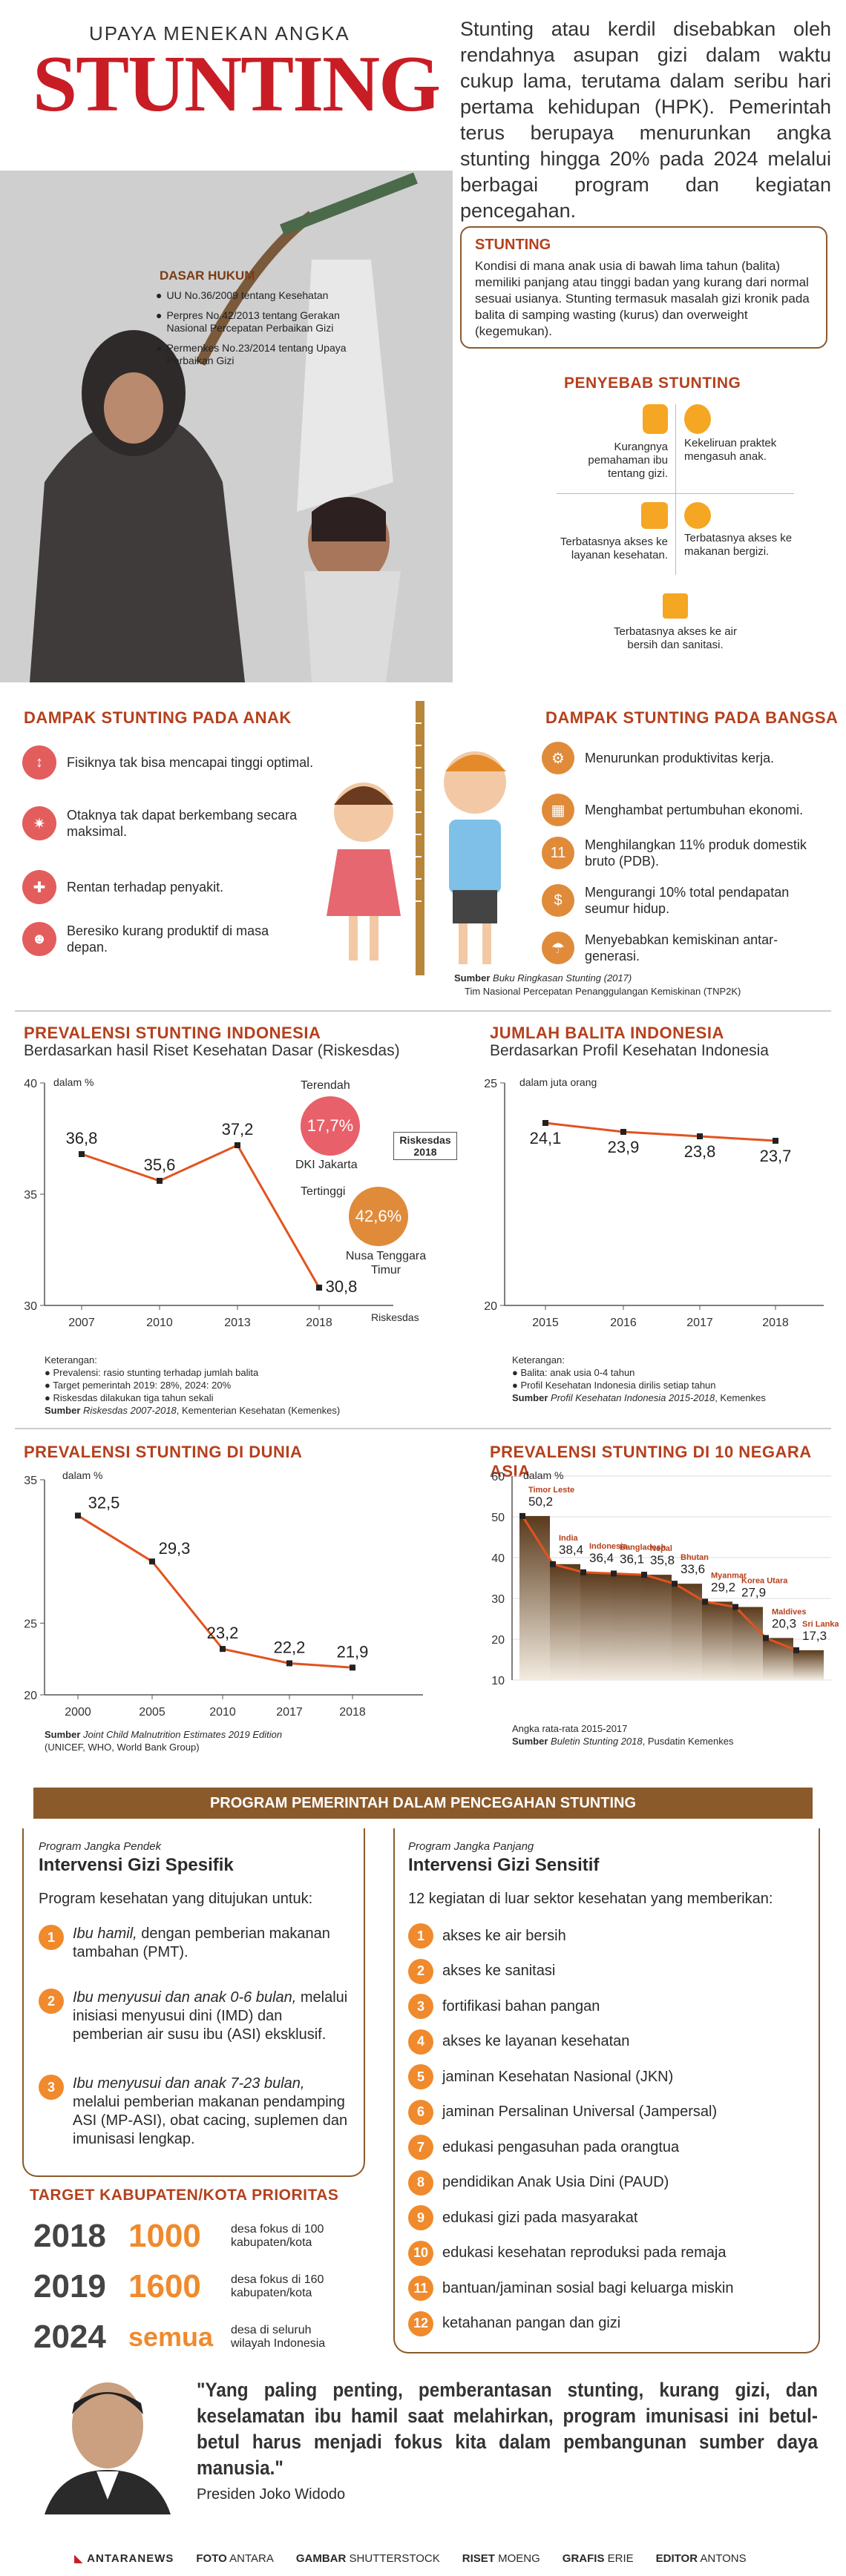  Describe the element at coordinates (277, 2286) in the screenshot. I see `target-desc: desa fokus di 160 kabupaten/kota` at that location.